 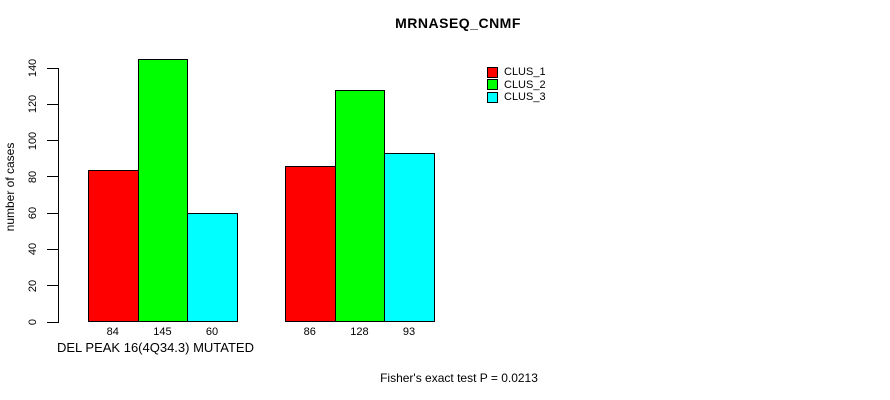 I want to click on bar-clus_1-group1, so click(x=113, y=245).